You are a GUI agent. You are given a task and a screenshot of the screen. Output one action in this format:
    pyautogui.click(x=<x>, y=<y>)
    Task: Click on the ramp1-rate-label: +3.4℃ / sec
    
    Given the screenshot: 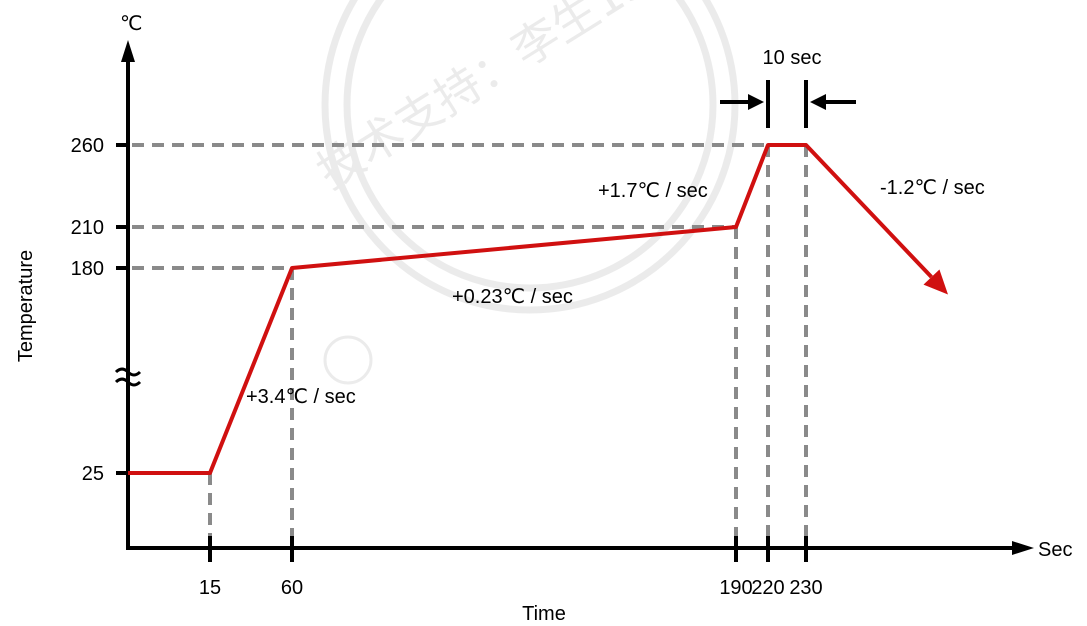 What is the action you would take?
    pyautogui.click(x=301, y=397)
    